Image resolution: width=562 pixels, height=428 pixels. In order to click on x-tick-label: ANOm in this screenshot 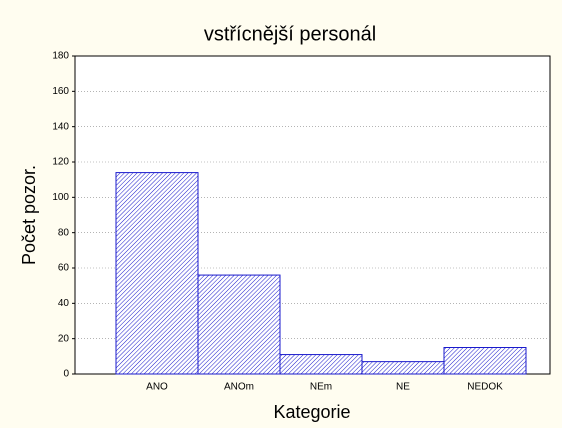, I will do `click(239, 387)`.